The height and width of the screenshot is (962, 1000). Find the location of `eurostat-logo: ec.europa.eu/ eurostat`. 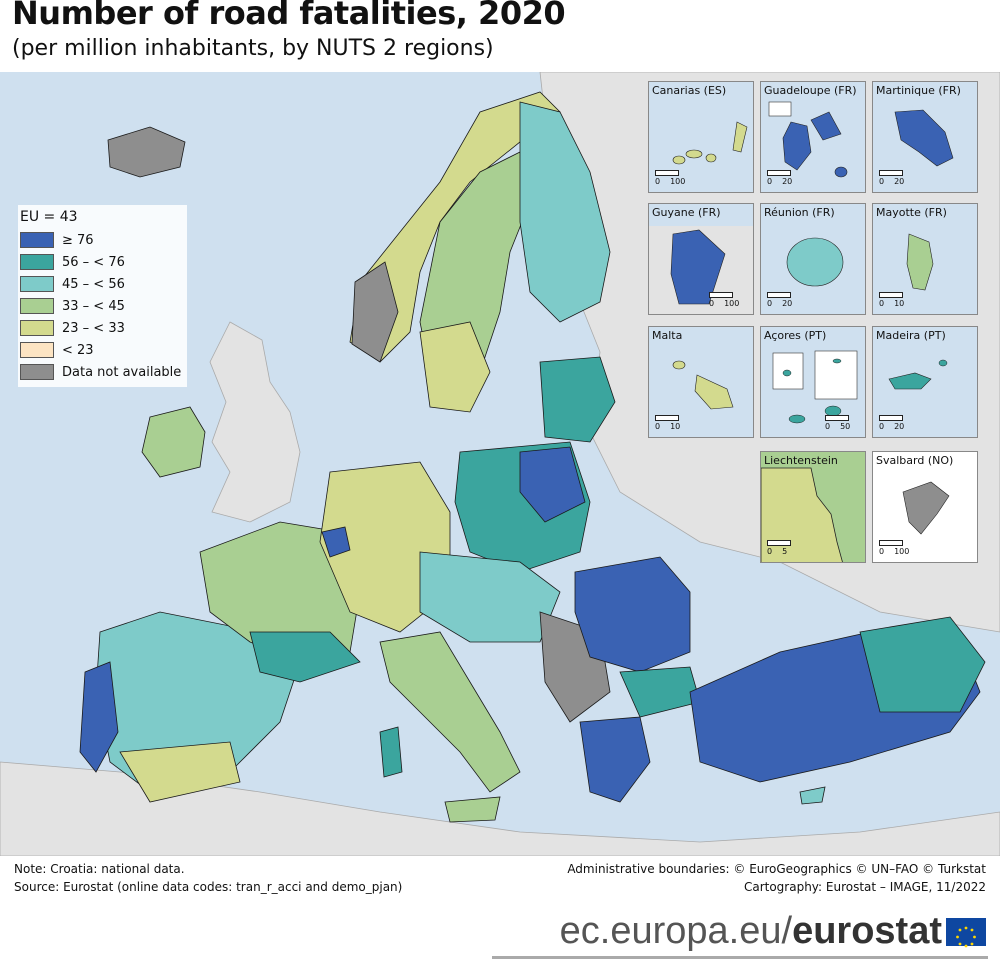

eurostat-logo: ec.europa.eu/ eurostat is located at coordinates (773, 931).